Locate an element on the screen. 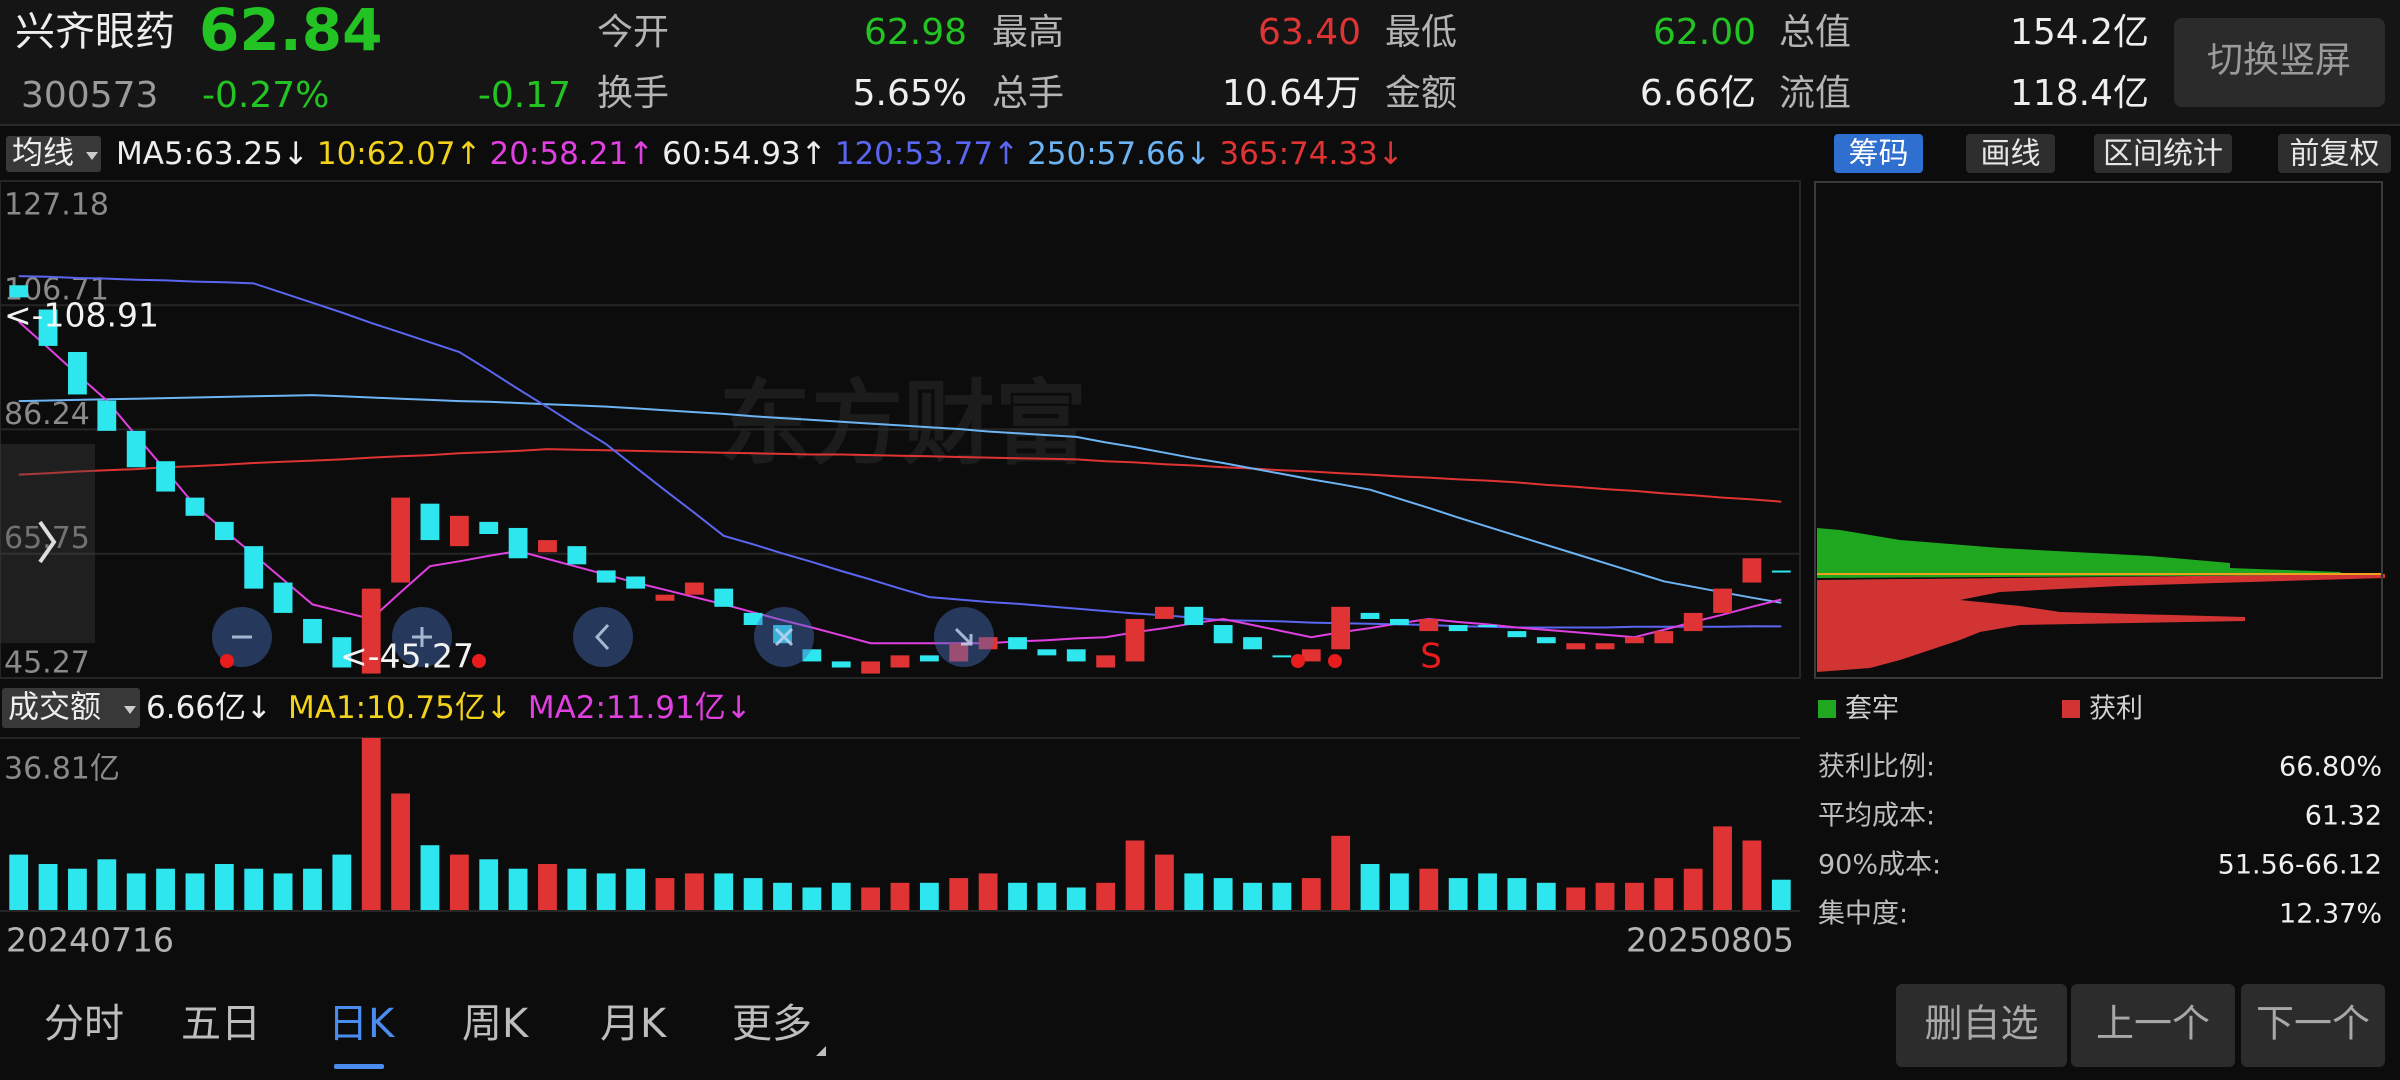  signal-dot is located at coordinates (1298, 661).